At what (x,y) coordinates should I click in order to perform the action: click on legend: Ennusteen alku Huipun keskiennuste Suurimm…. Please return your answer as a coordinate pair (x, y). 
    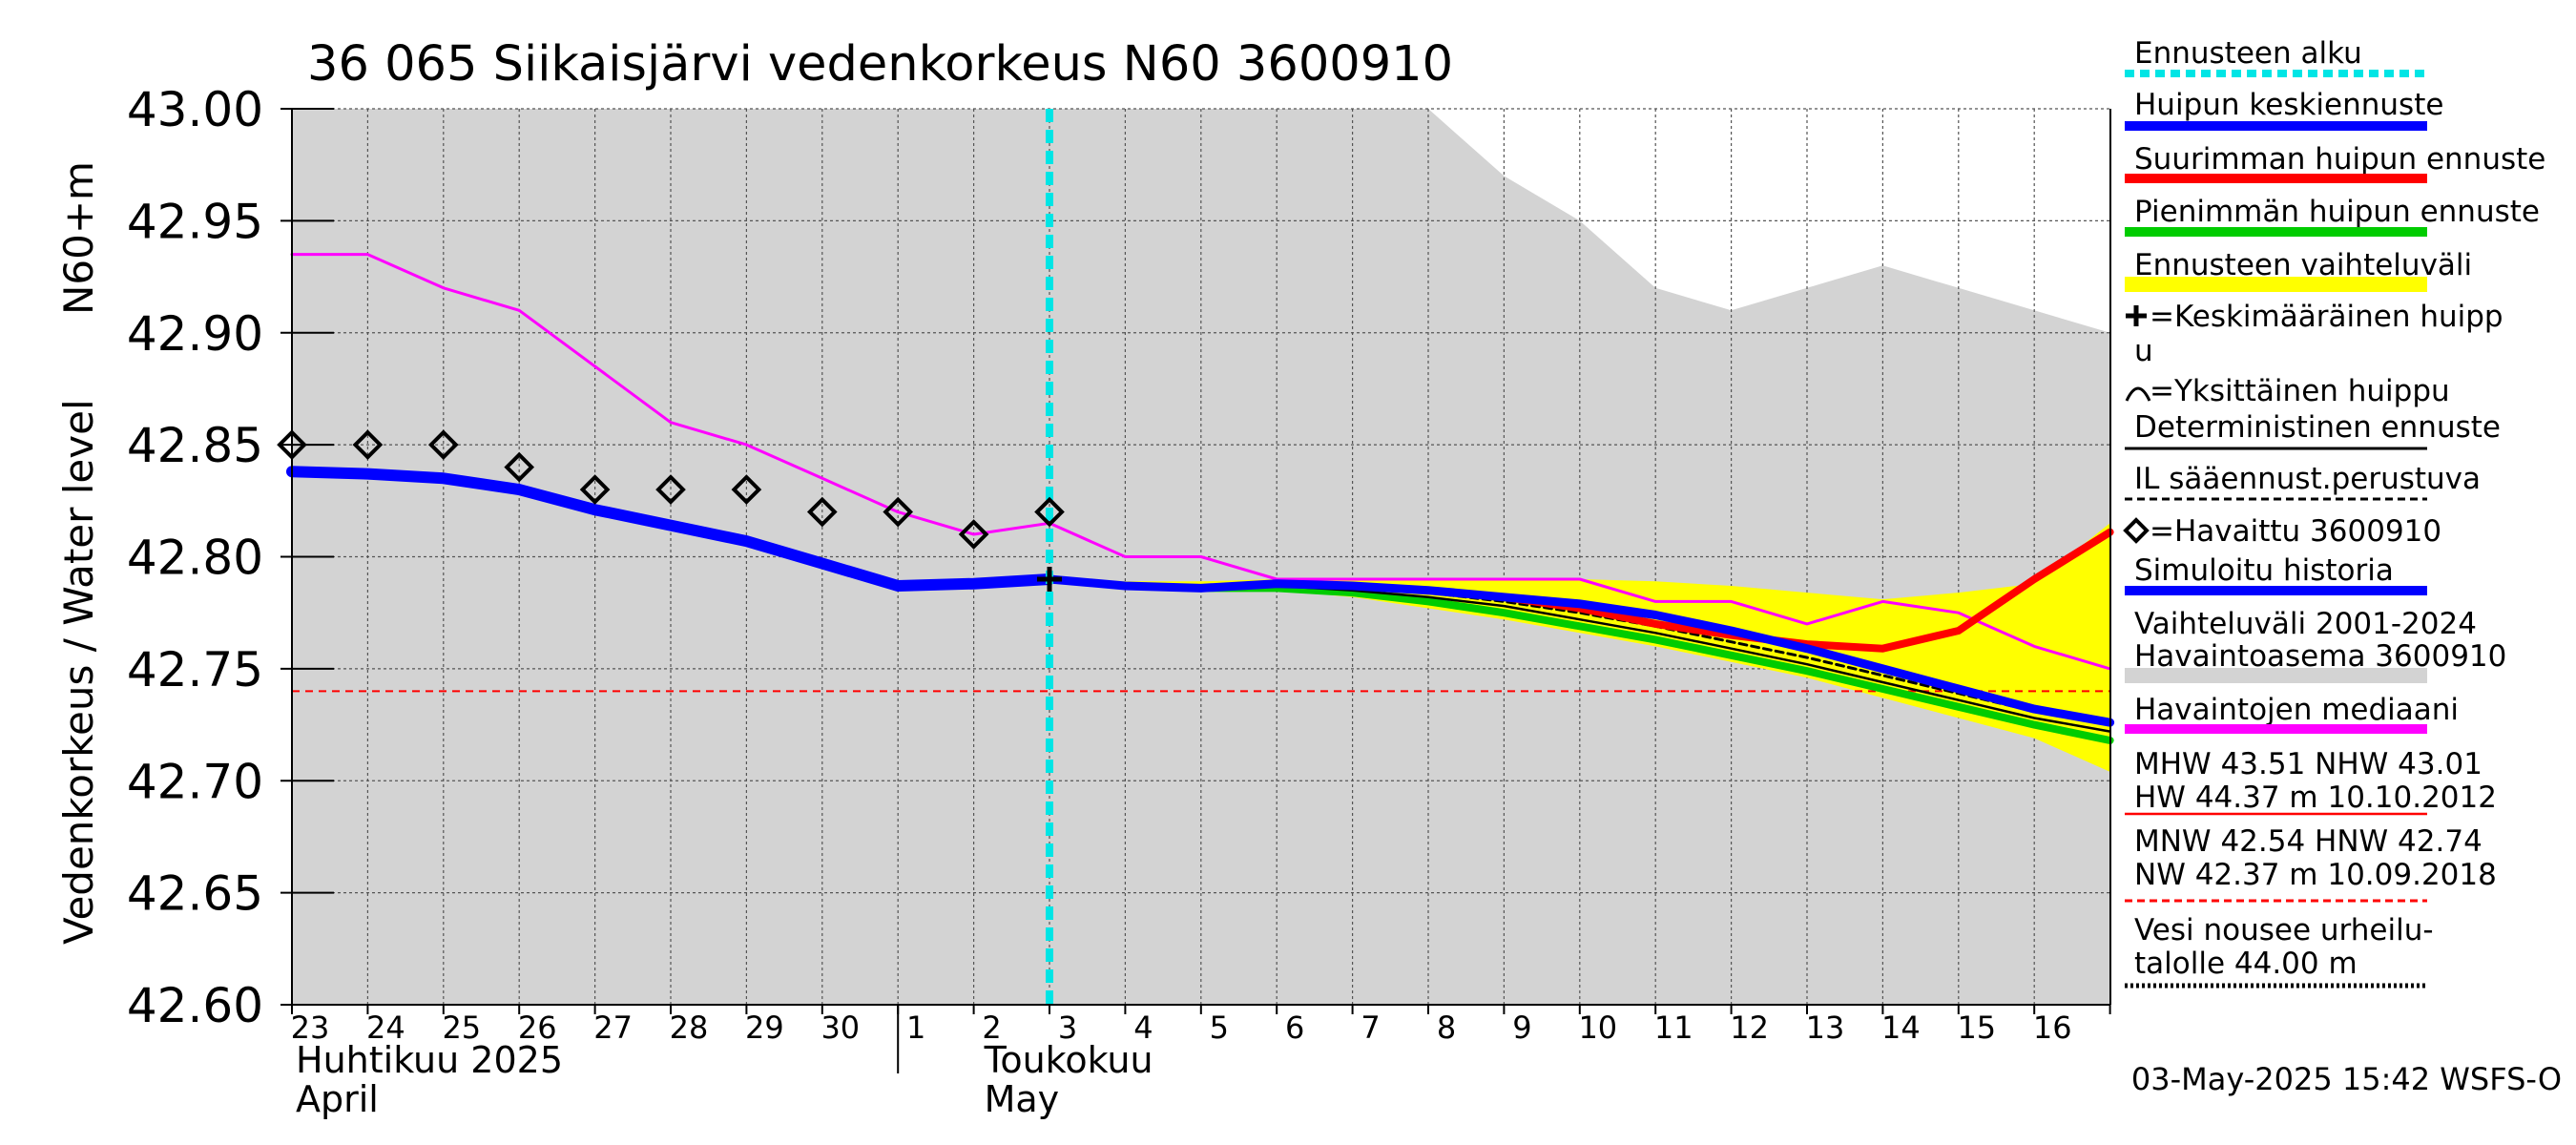
    Looking at the image, I should click on (2334, 512).